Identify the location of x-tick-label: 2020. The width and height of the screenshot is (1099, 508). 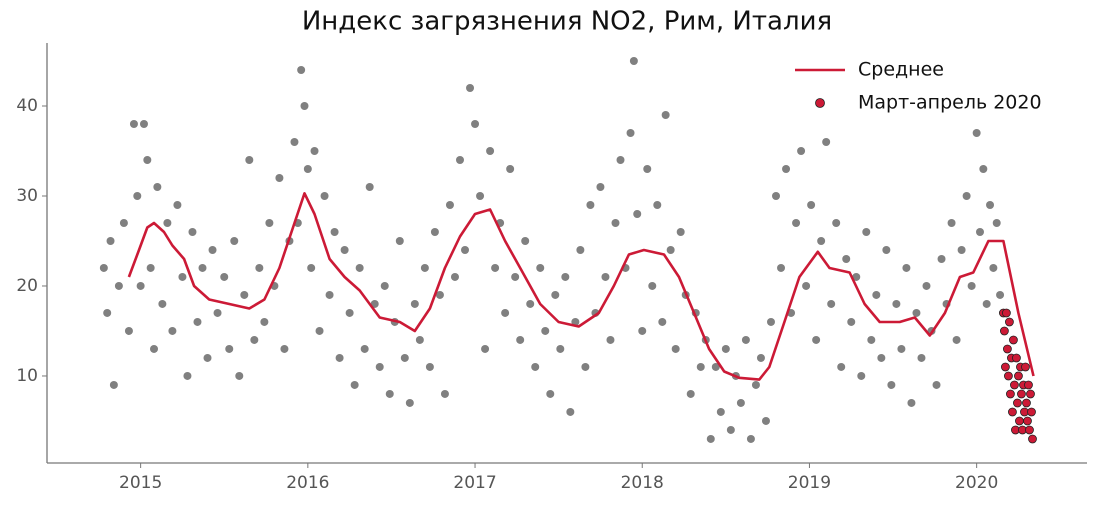
(976, 483).